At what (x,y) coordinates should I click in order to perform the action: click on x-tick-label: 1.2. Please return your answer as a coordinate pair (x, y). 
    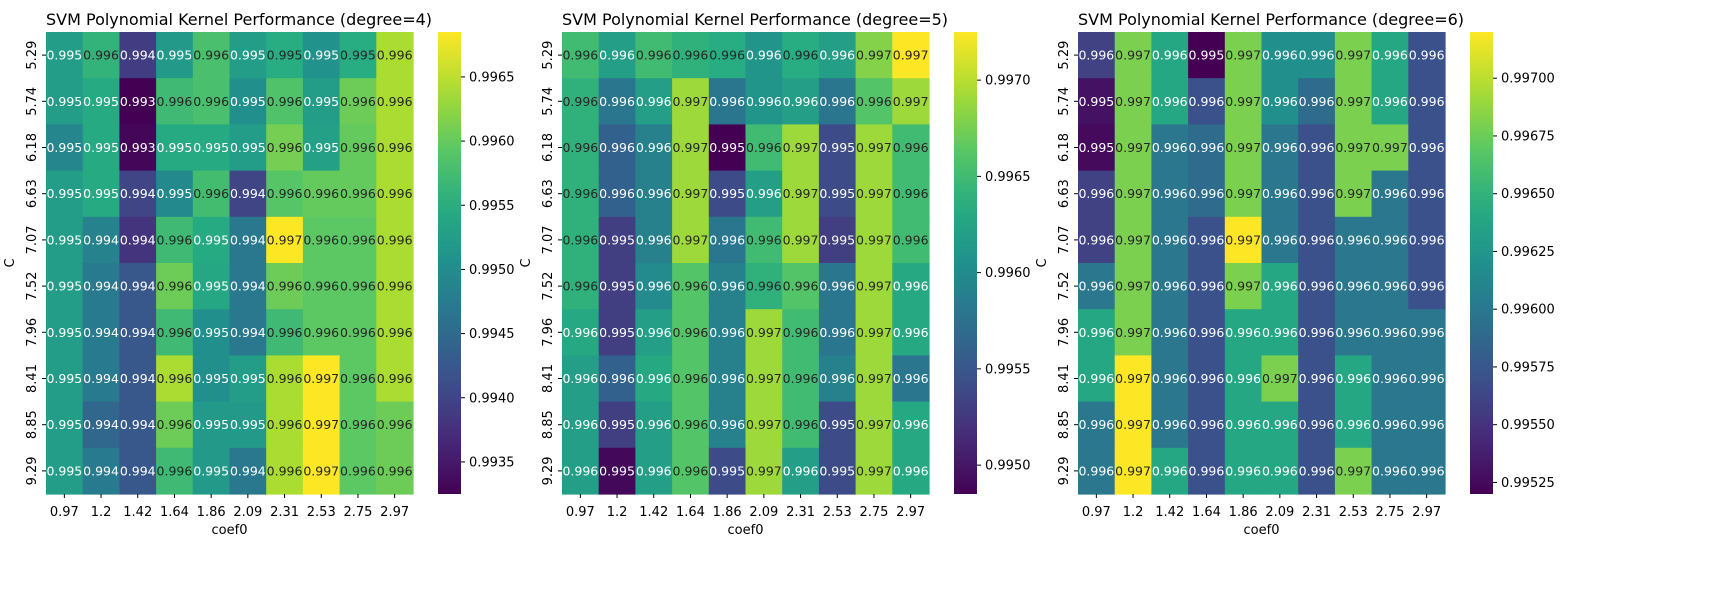
    Looking at the image, I should click on (617, 512).